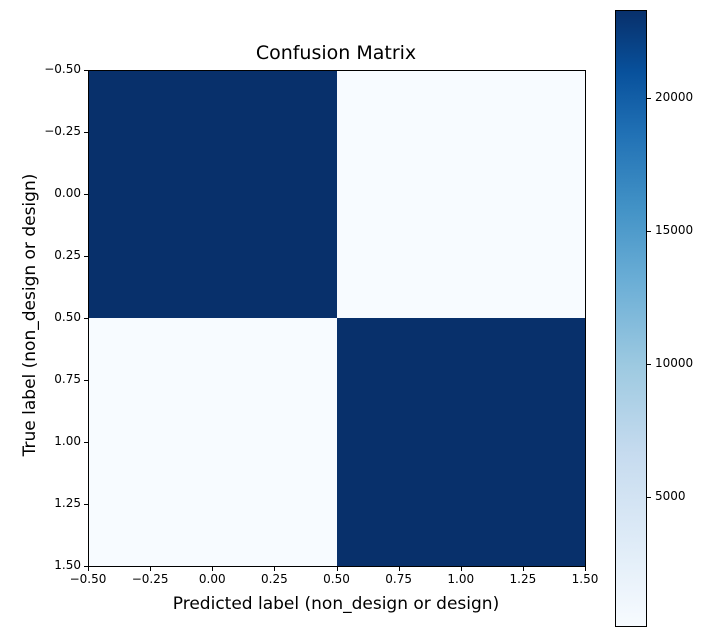 The image size is (709, 636). What do you see at coordinates (67, 565) in the screenshot?
I see `y-tick-label: 1.50` at bounding box center [67, 565].